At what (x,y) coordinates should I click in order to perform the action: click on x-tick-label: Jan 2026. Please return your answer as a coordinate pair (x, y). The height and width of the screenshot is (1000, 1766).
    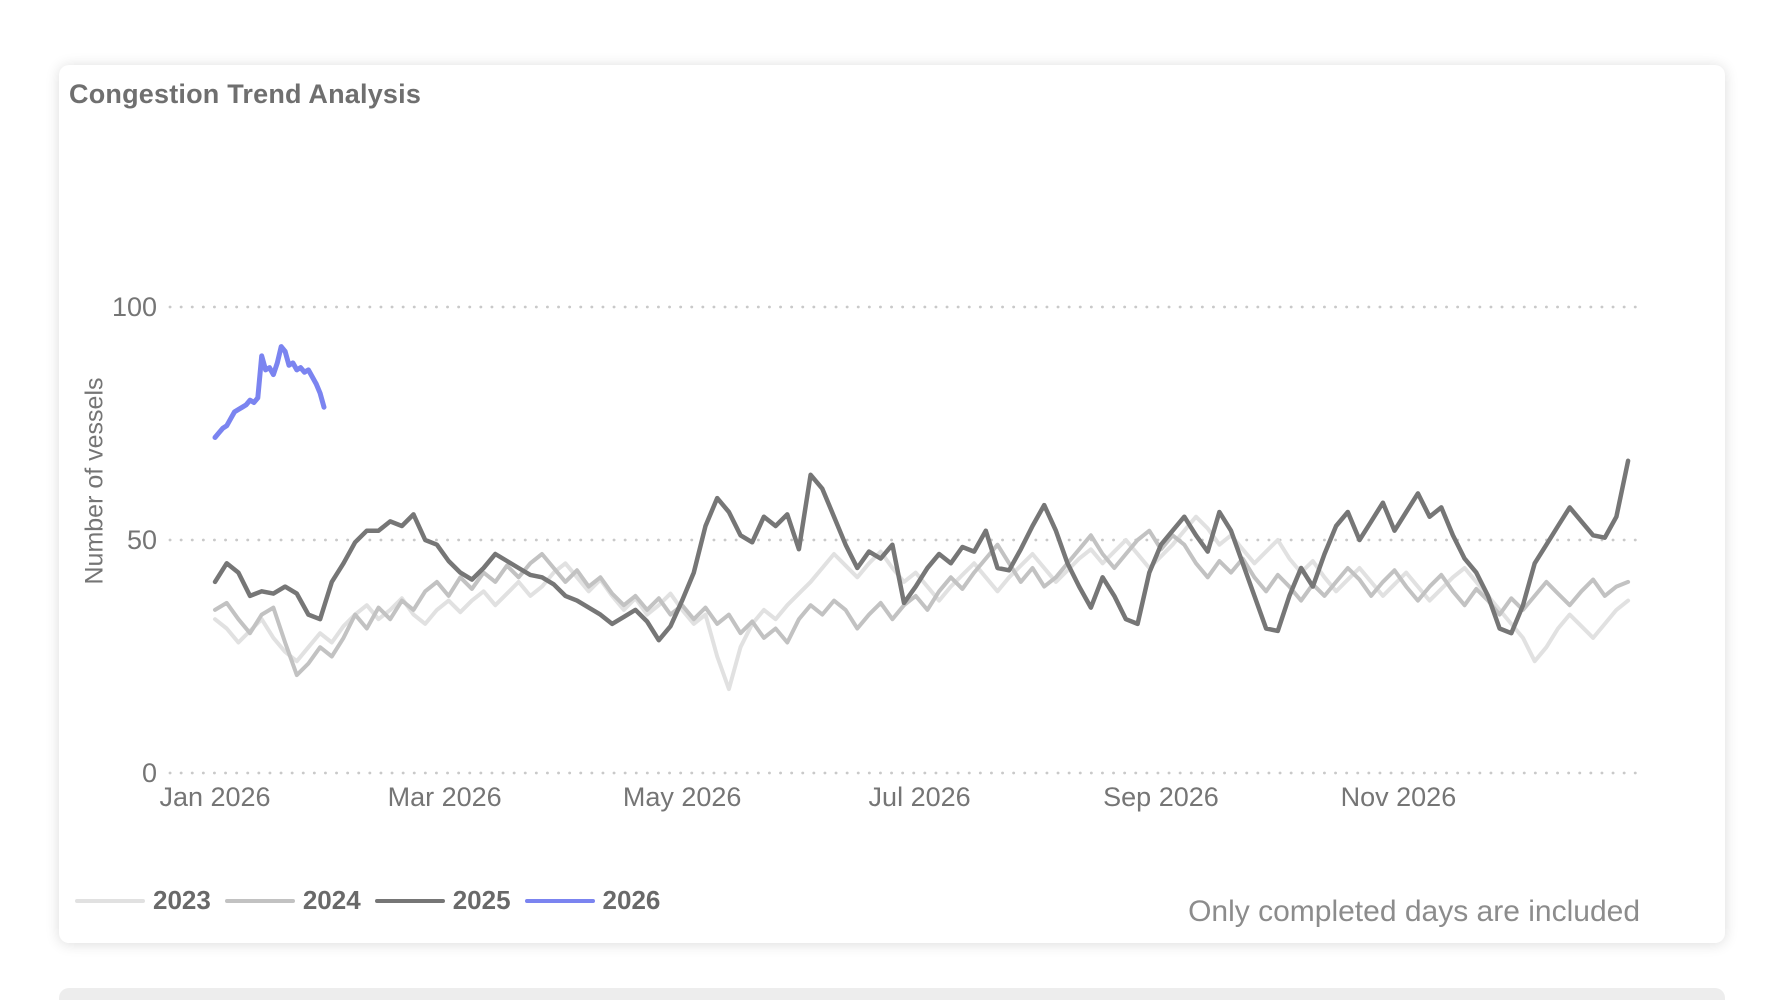
    Looking at the image, I should click on (214, 797).